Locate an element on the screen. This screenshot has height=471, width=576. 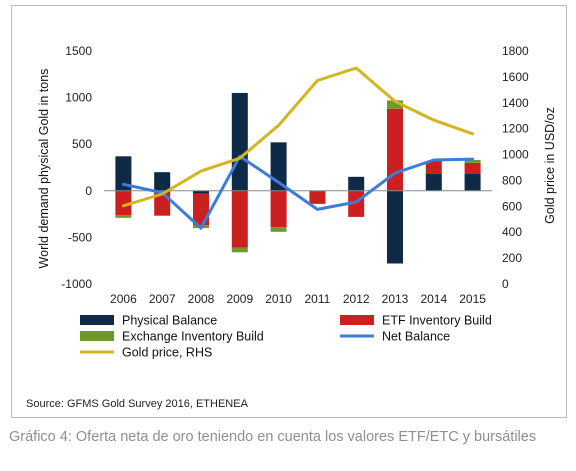
y2-tick-label: 1200 is located at coordinates (515, 129).